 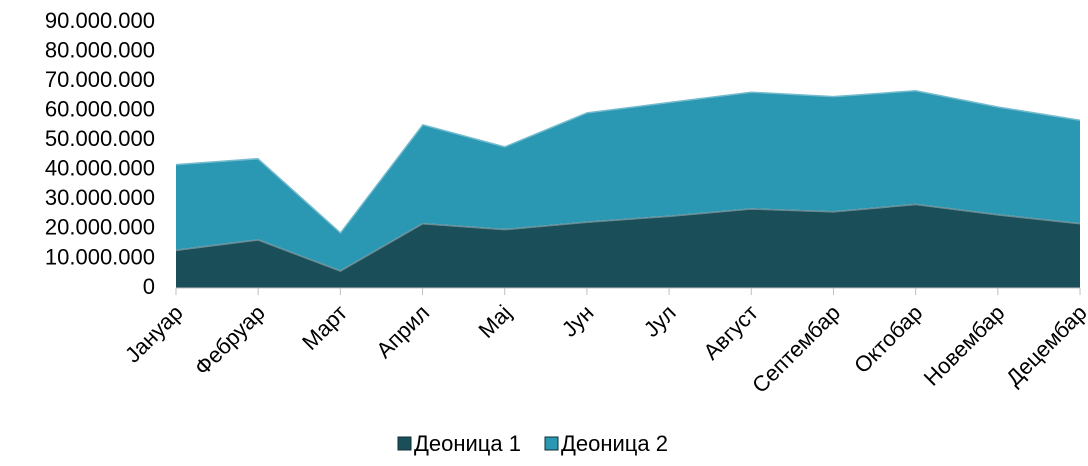 What do you see at coordinates (100, 49) in the screenshot?
I see `y-tick-label: 80.000.000` at bounding box center [100, 49].